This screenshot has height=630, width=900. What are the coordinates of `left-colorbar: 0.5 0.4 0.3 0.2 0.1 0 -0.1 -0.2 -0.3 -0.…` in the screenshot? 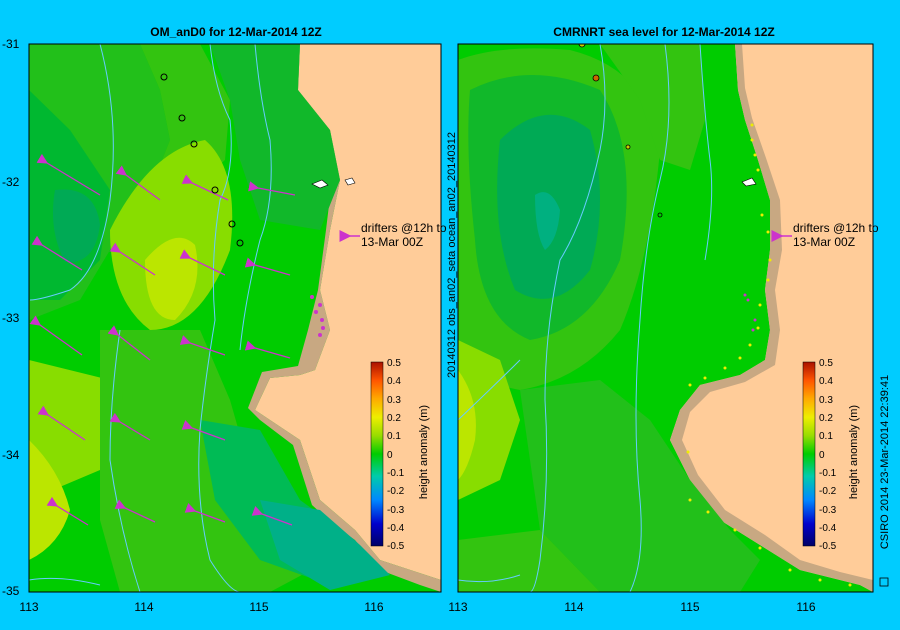 It's located at (400, 455).